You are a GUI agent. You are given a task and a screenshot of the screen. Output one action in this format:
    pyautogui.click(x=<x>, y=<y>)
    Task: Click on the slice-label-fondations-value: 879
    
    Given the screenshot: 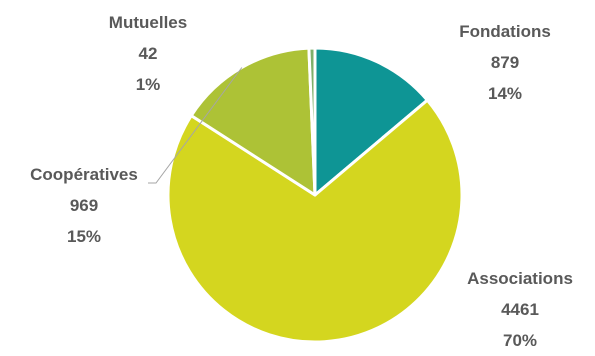 What is the action you would take?
    pyautogui.click(x=505, y=62)
    